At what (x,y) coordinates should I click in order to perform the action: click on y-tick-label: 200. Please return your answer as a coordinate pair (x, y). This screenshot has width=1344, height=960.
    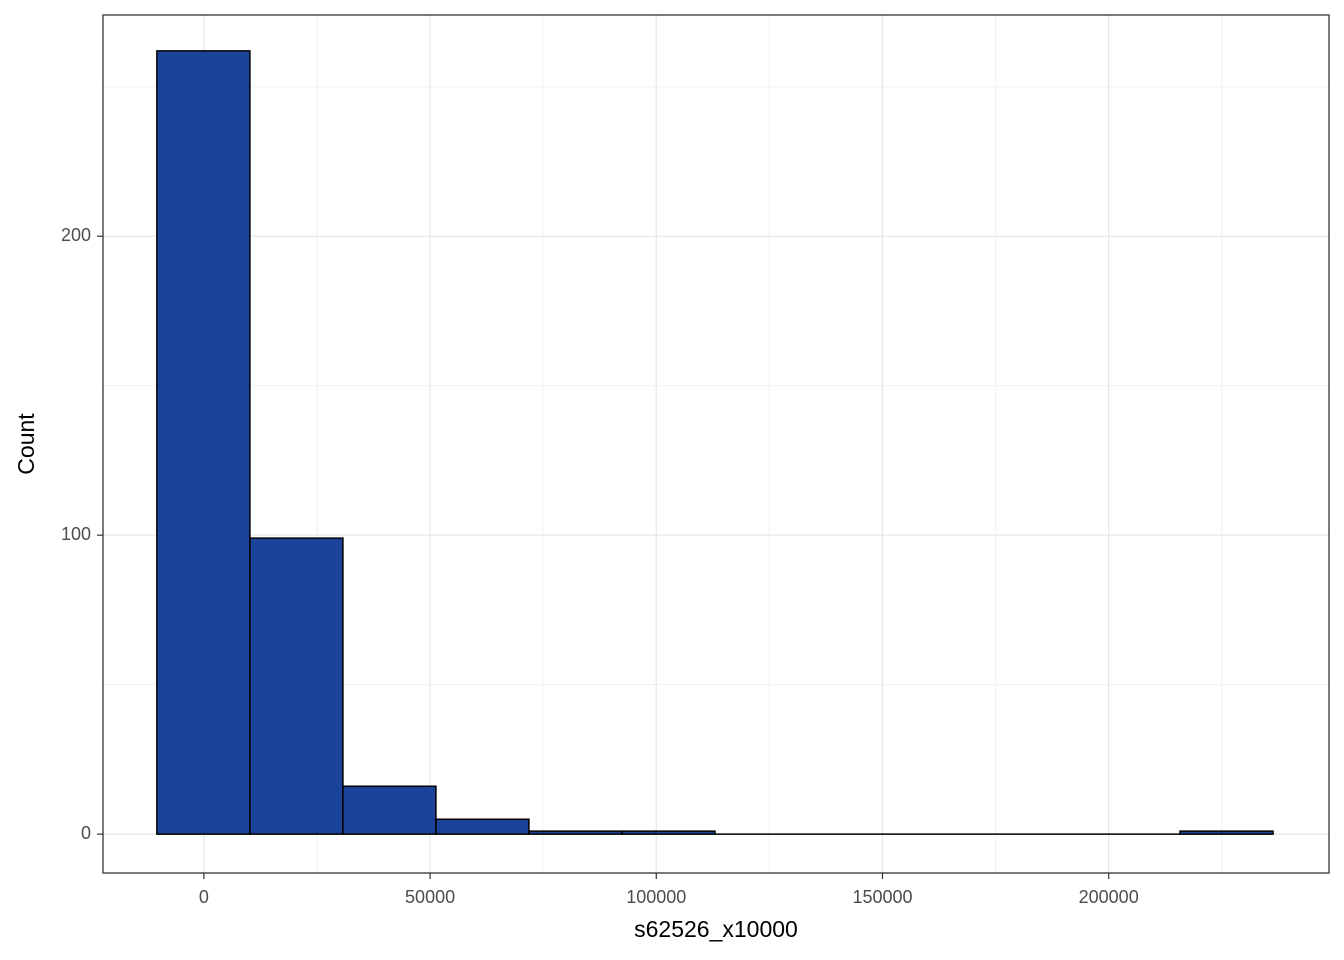
    Looking at the image, I should click on (76, 235).